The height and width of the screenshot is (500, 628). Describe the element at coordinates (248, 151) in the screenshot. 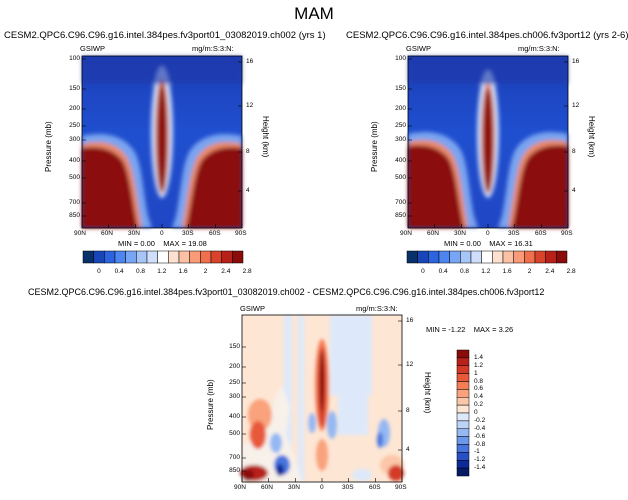

I see `y2-tick: 8` at that location.